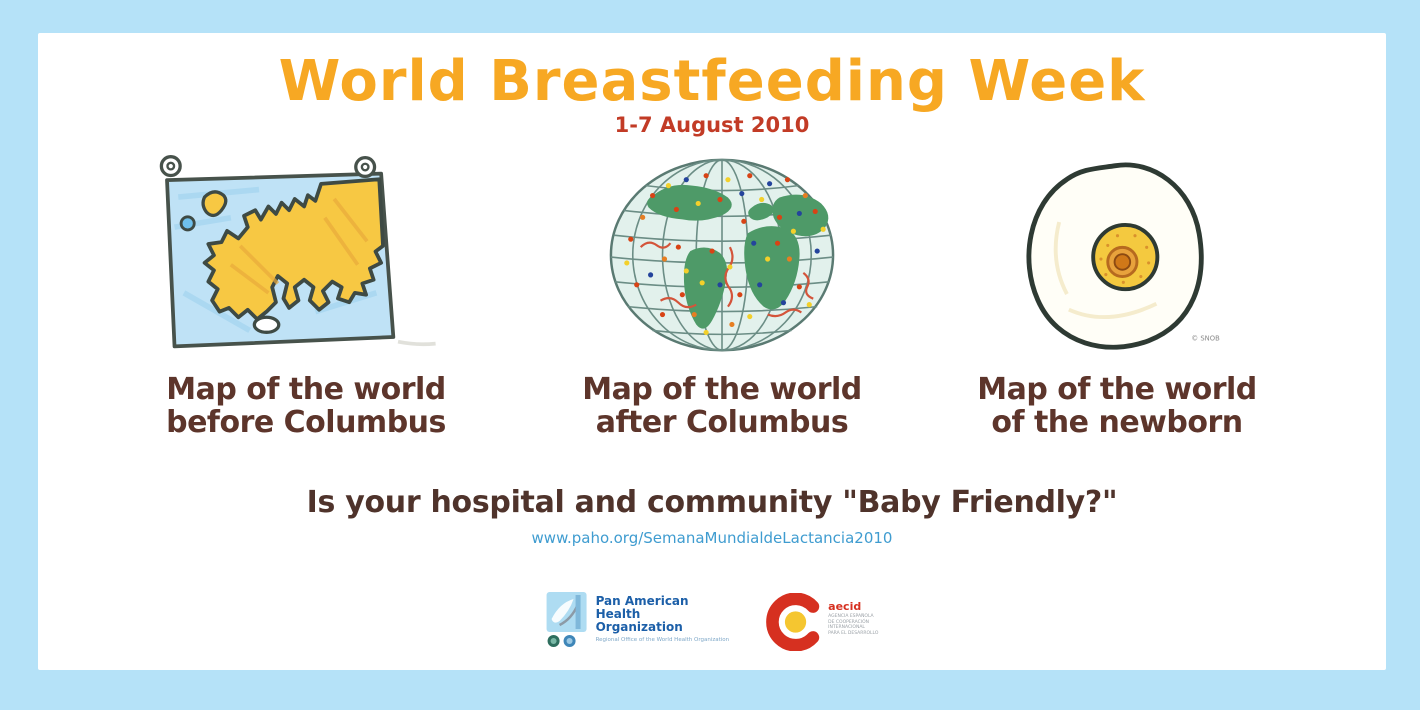 This screenshot has height=710, width=1420. I want to click on paho-name-line: Health, so click(618, 614).